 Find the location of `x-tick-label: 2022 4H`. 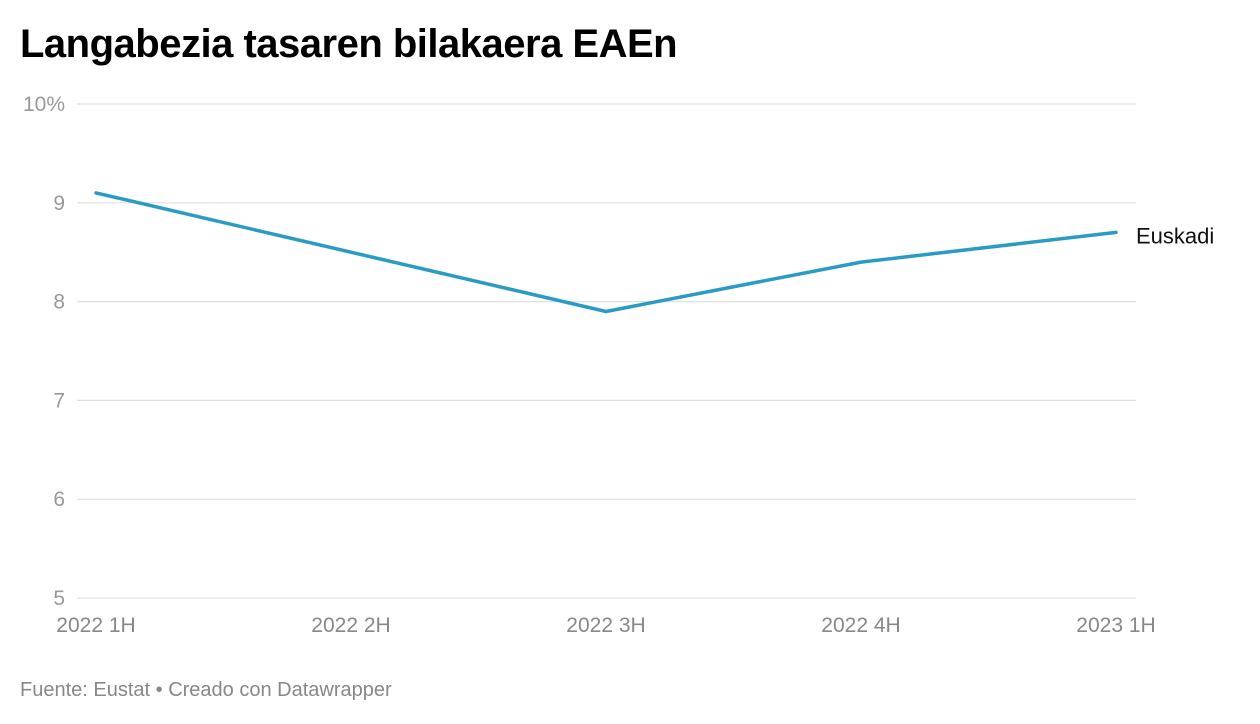

x-tick-label: 2022 4H is located at coordinates (860, 625).